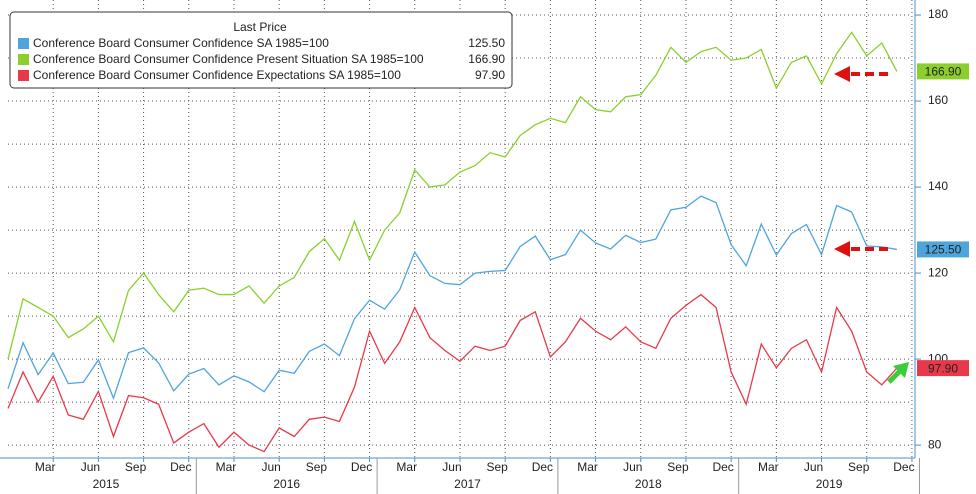 The height and width of the screenshot is (494, 976). Describe the element at coordinates (829, 484) in the screenshot. I see `year-label: 2019` at that location.